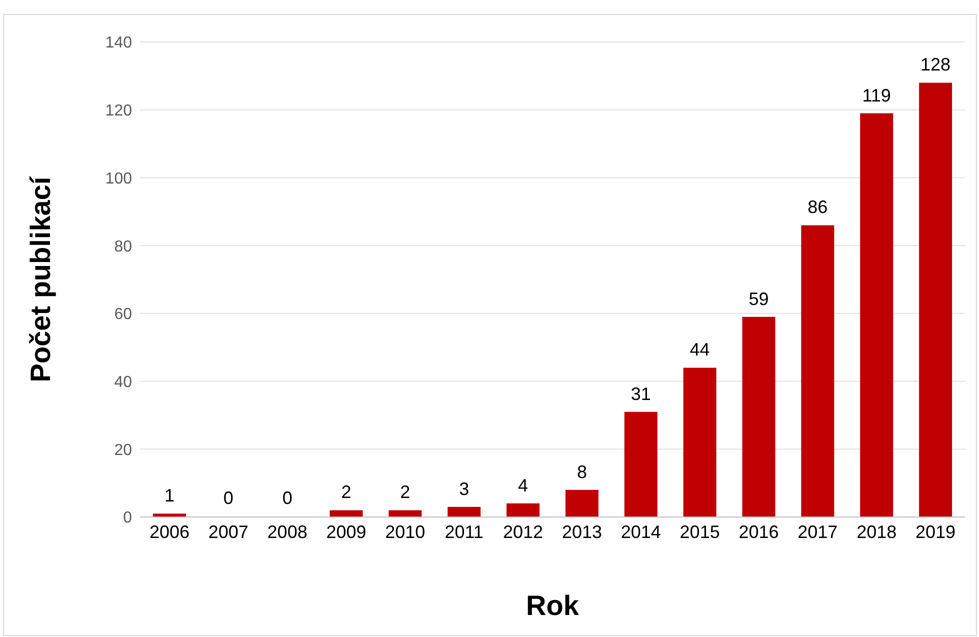 This screenshot has height=637, width=979. I want to click on y-axis-title: Počet publikací, so click(40, 279).